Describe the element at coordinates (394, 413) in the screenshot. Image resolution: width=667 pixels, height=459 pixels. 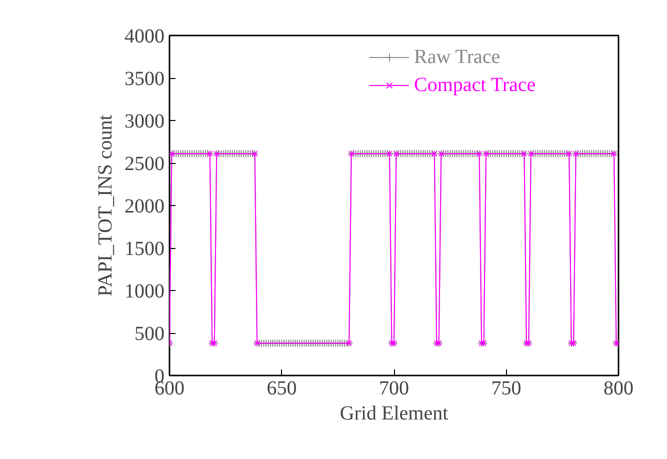
I see `x-axis-title: Grid Element` at that location.